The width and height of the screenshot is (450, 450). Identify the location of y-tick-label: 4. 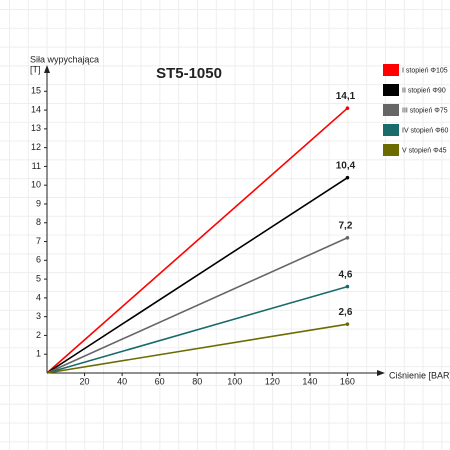
(38, 297).